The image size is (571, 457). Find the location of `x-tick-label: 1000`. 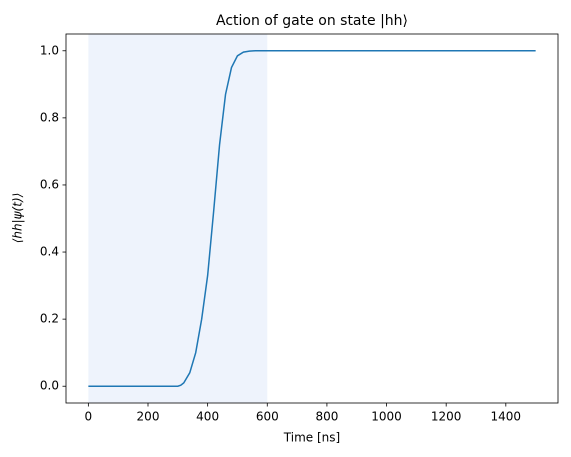

x-tick-label: 1000 is located at coordinates (386, 417).